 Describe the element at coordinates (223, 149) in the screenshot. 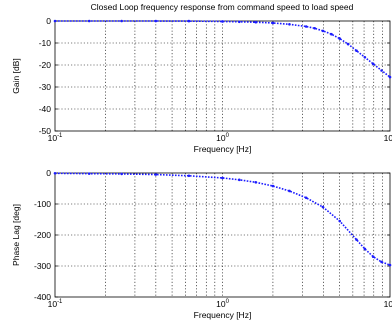

I see `gain-xaxis-label: Frequency [Hz]` at that location.